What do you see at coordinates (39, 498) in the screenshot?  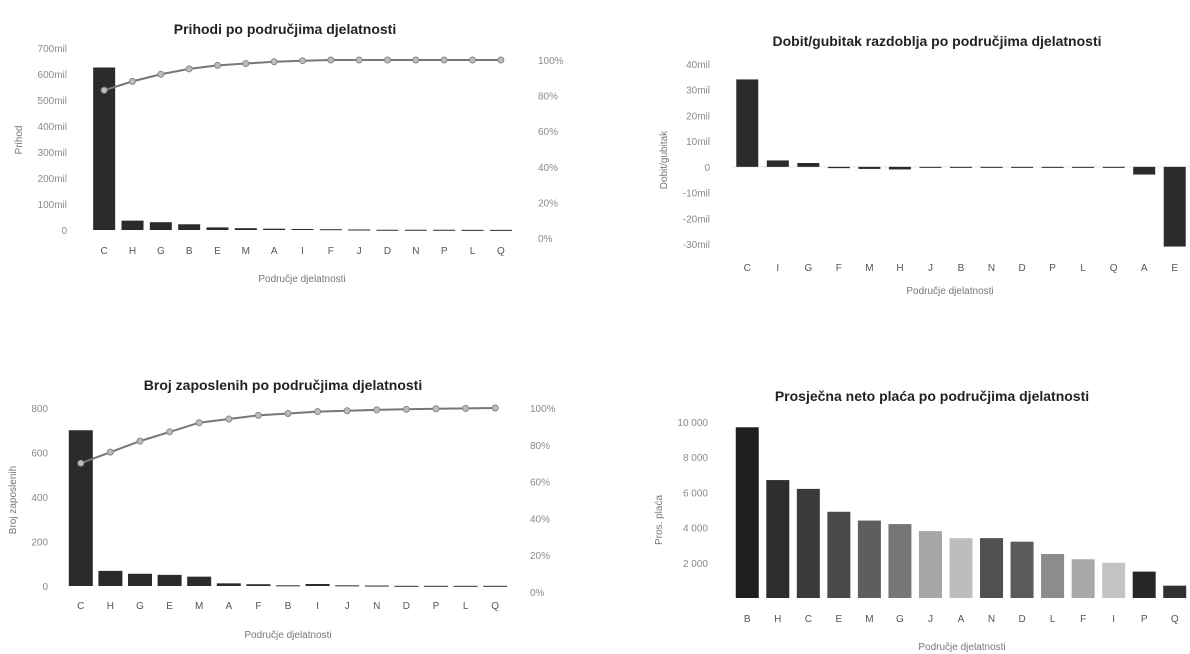 I see `y-tick-label: 400` at bounding box center [39, 498].